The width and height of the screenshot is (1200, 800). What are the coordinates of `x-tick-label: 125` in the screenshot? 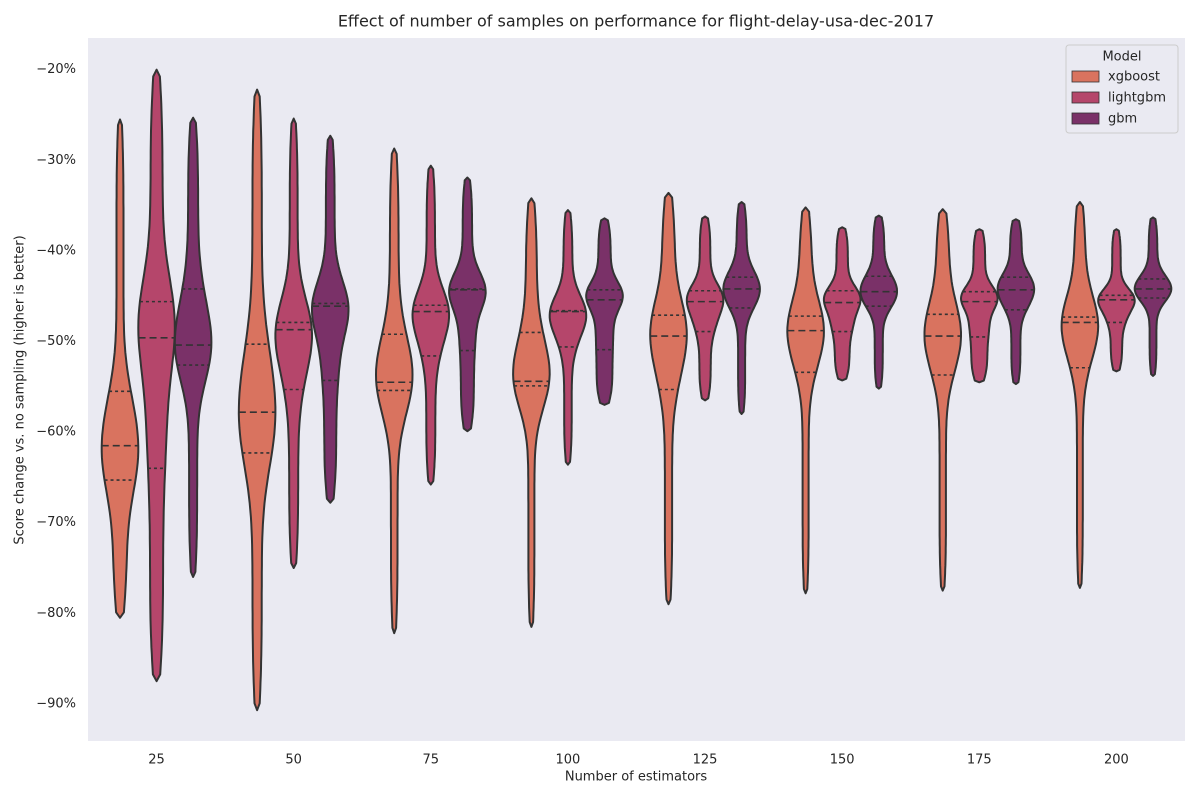 It's located at (705, 760).